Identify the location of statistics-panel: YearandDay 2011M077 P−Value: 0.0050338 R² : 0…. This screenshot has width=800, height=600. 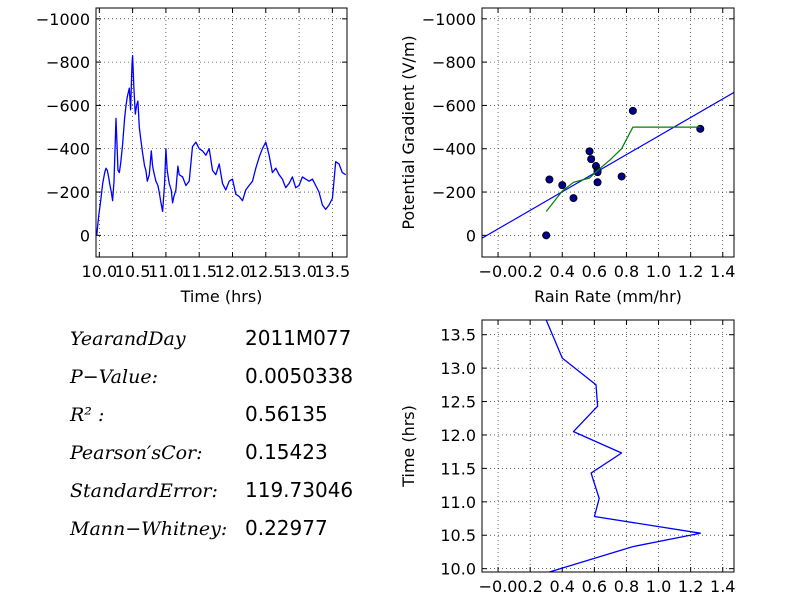
(211, 433).